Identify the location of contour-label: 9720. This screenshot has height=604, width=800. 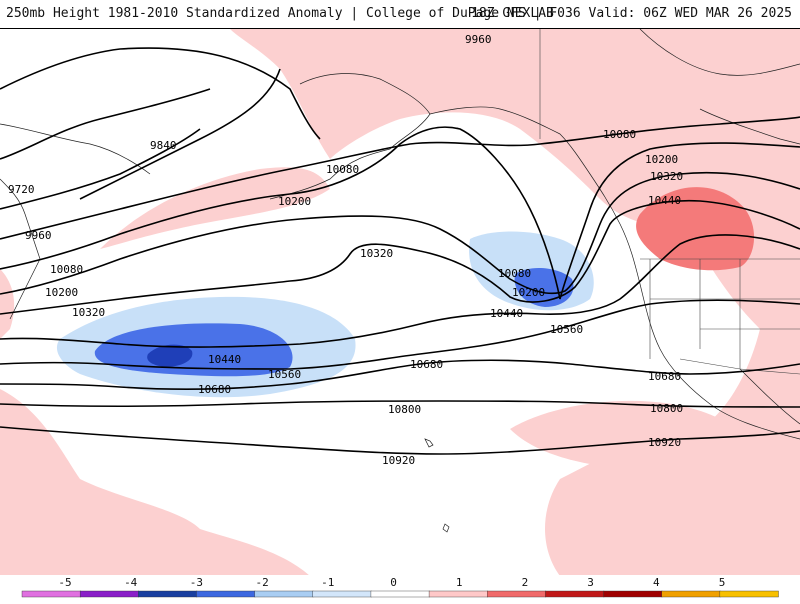
(21, 189).